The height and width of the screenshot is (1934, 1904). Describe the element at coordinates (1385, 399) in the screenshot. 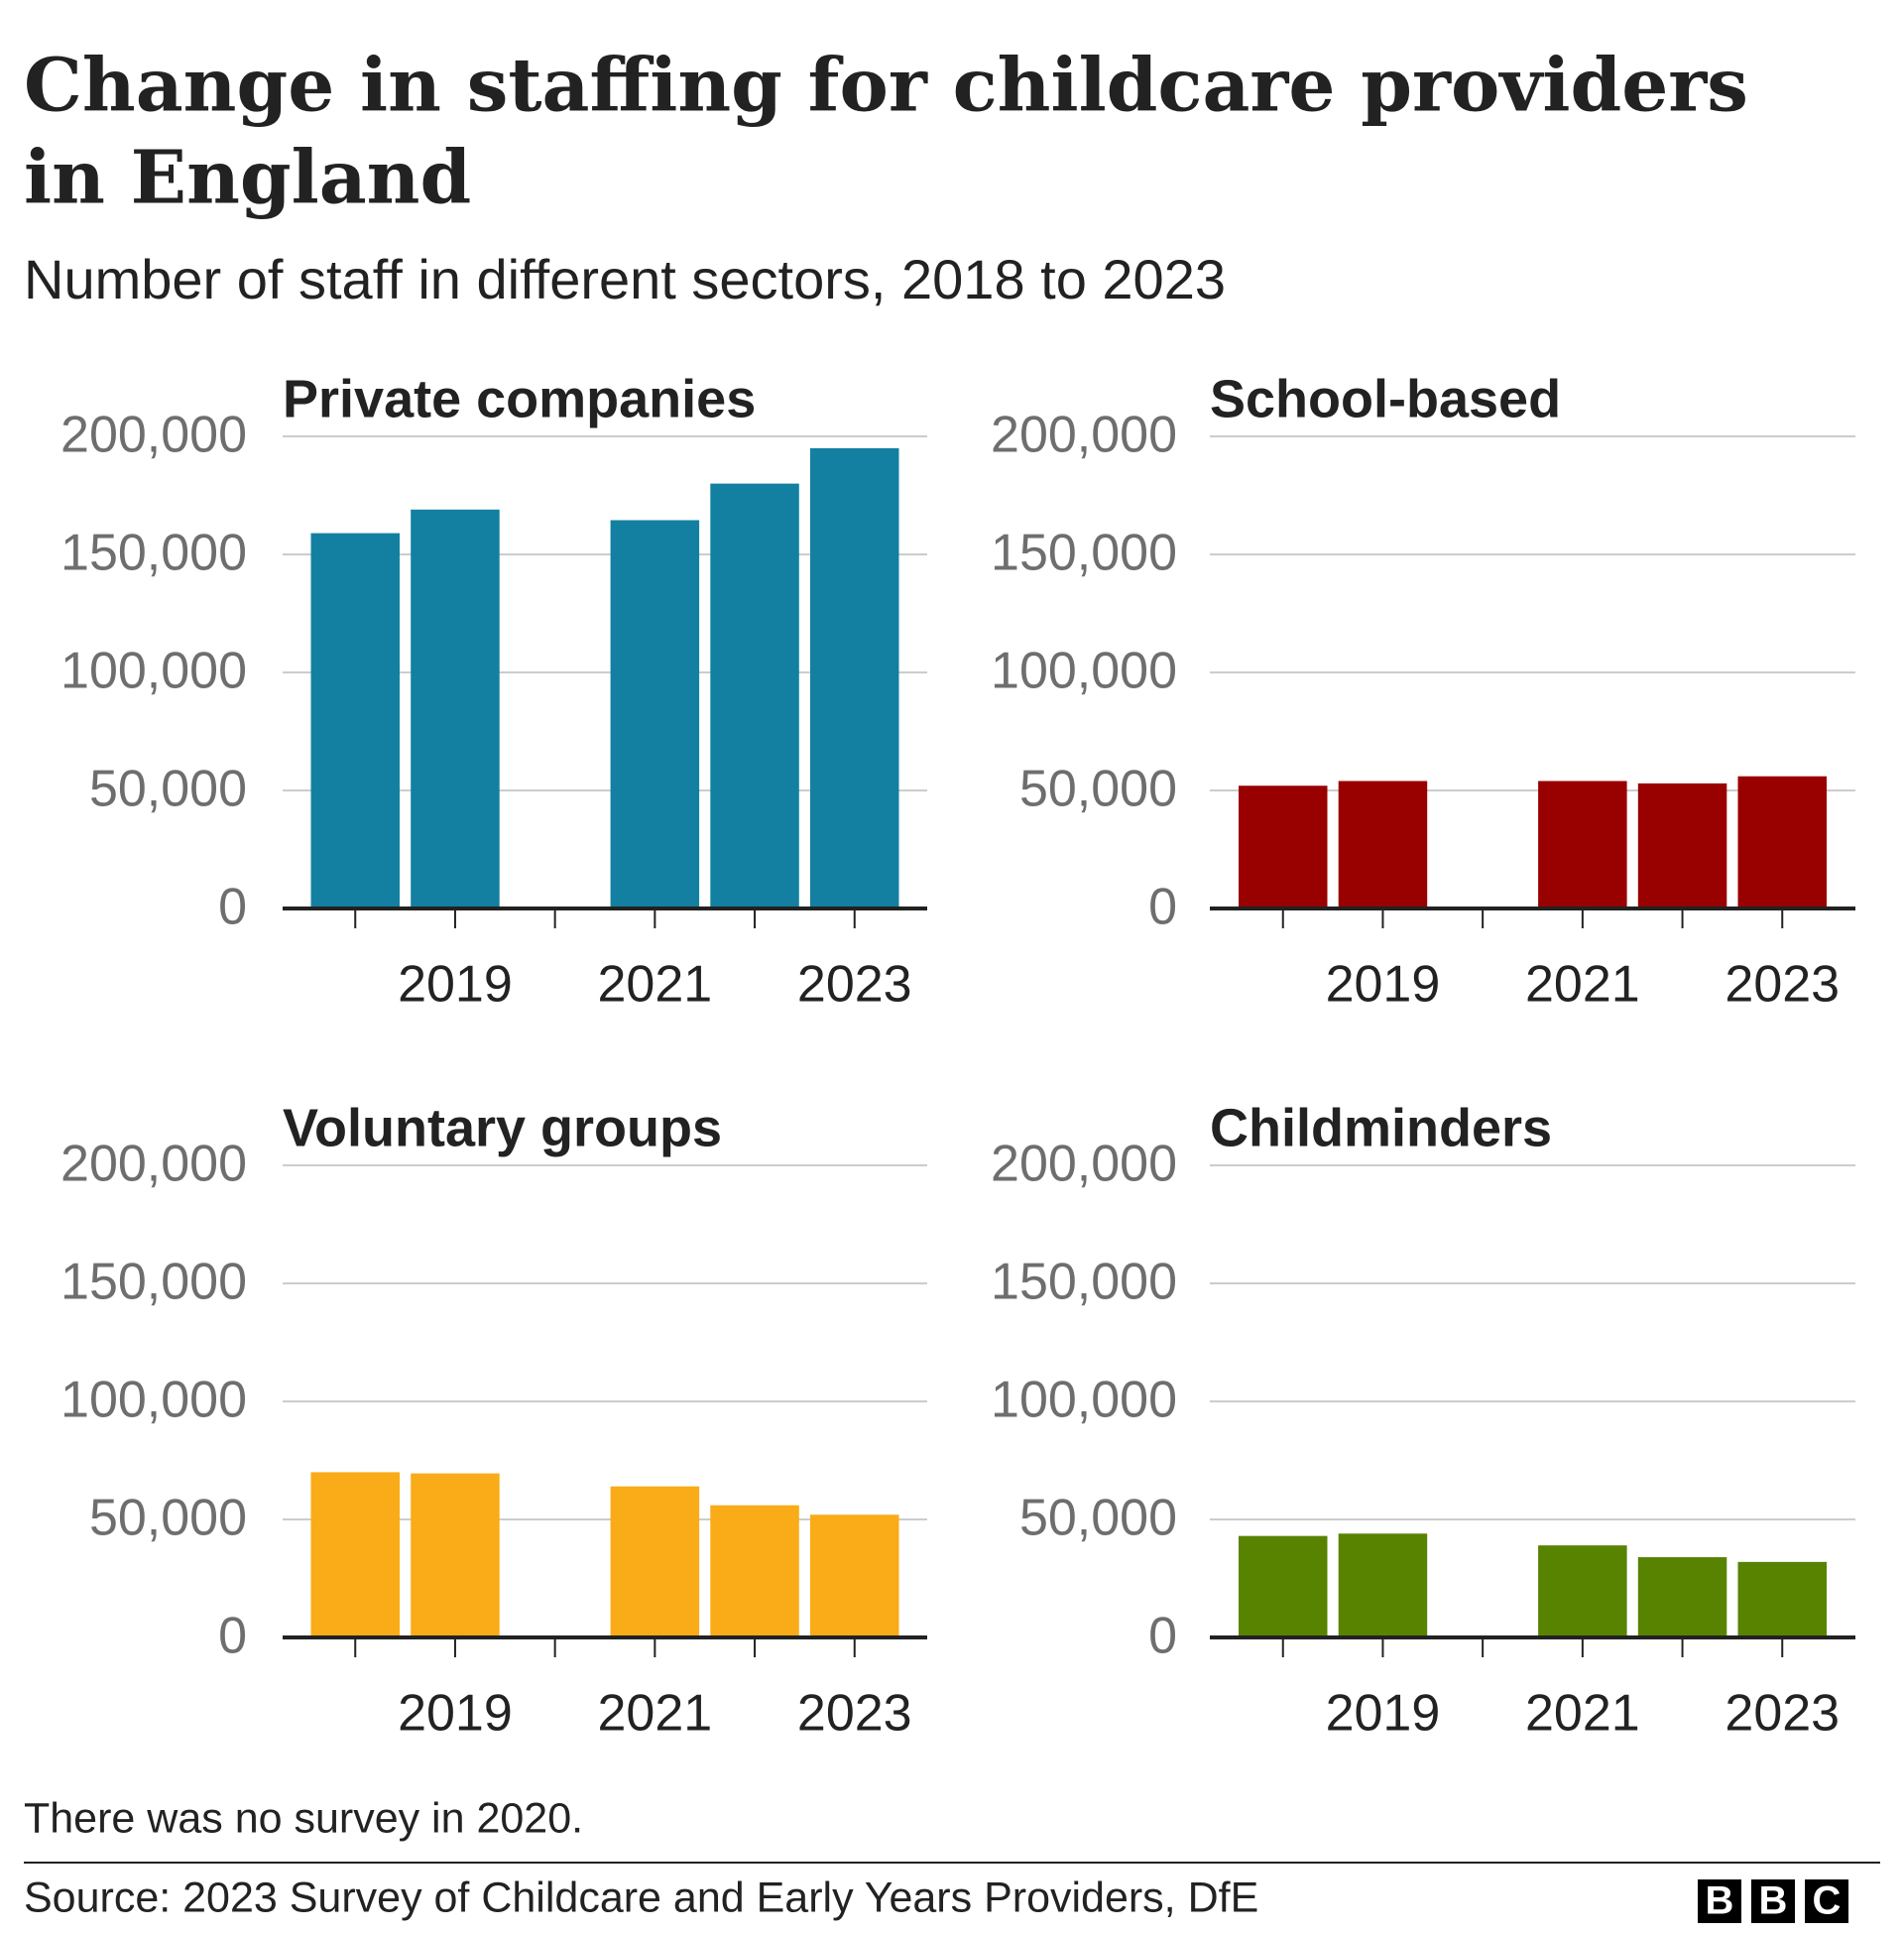

I see `panel-title: School-based` at that location.